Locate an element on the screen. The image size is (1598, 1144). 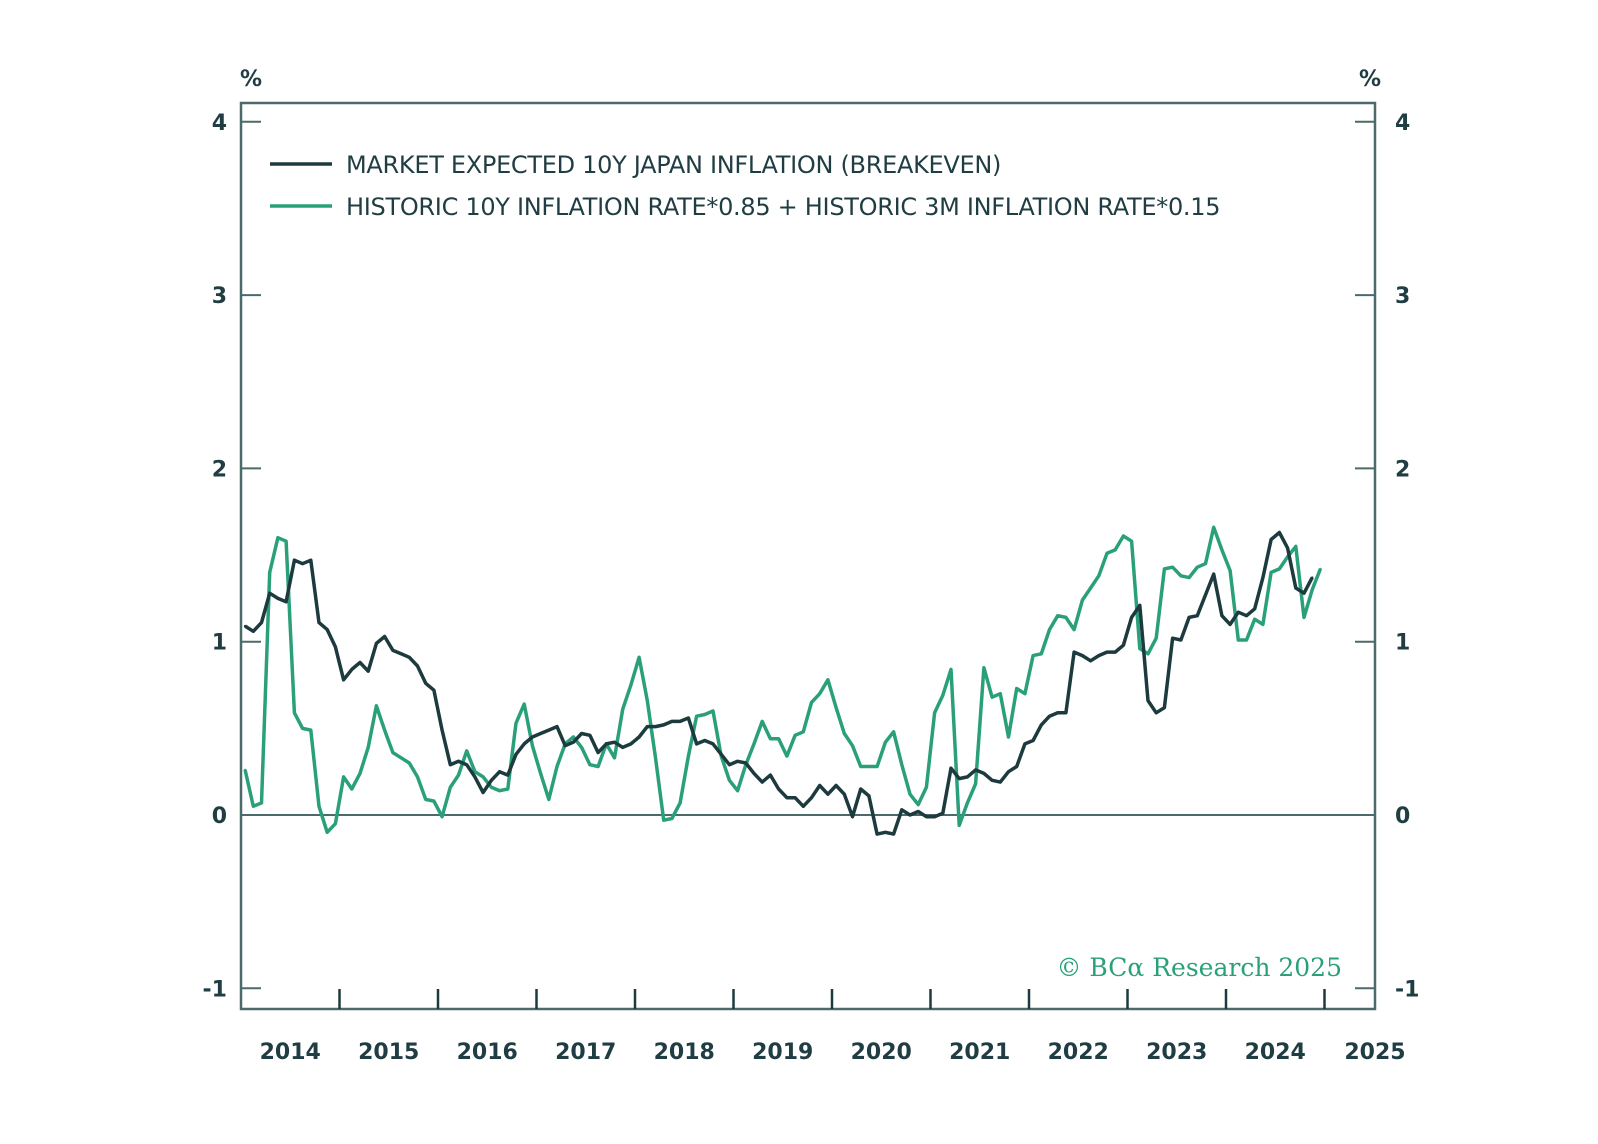
x-tick-label: 2024 is located at coordinates (1275, 1052).